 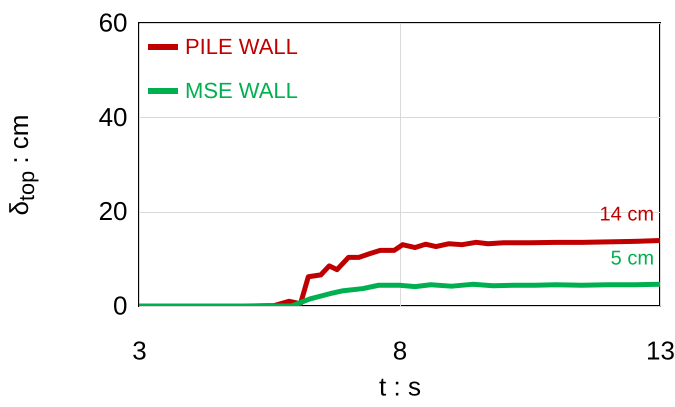 What do you see at coordinates (241, 46) in the screenshot?
I see `legend-label: PILE WALL` at bounding box center [241, 46].